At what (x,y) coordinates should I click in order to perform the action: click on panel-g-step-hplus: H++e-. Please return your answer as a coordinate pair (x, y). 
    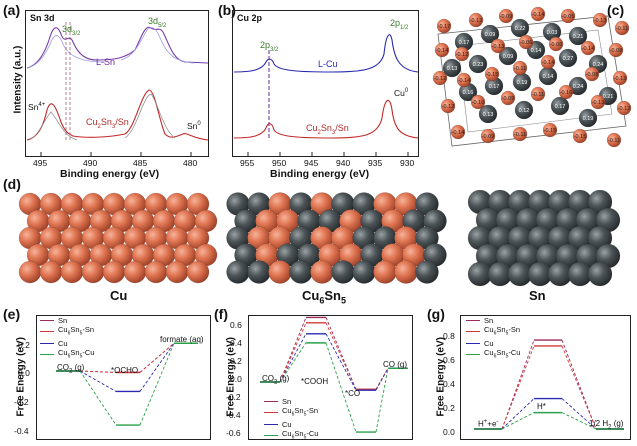
    Looking at the image, I should click on (488, 424).